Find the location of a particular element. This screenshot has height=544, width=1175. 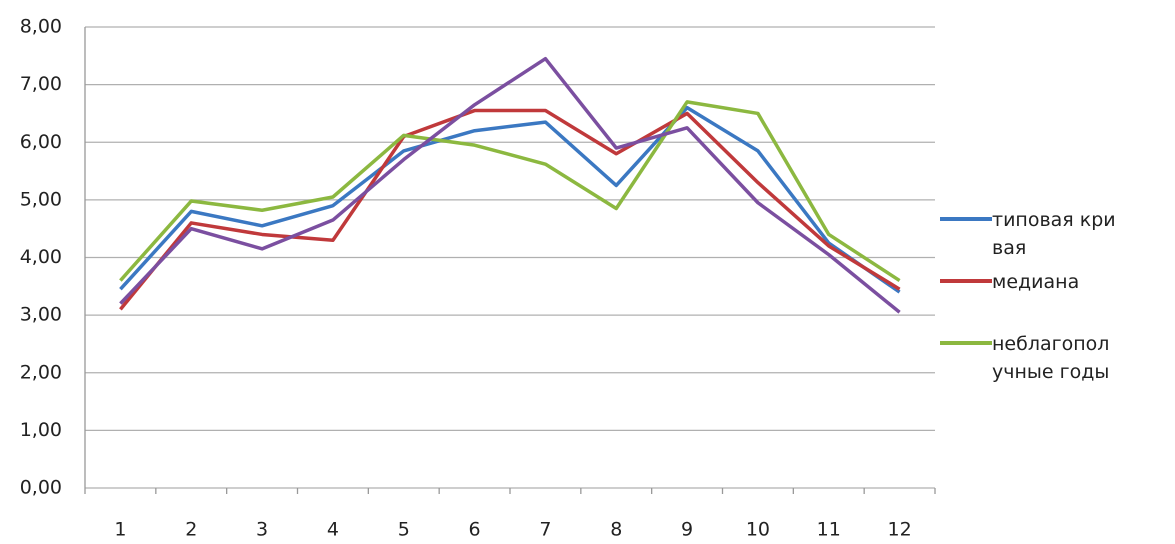

x-tick-label: 3 is located at coordinates (262, 530).